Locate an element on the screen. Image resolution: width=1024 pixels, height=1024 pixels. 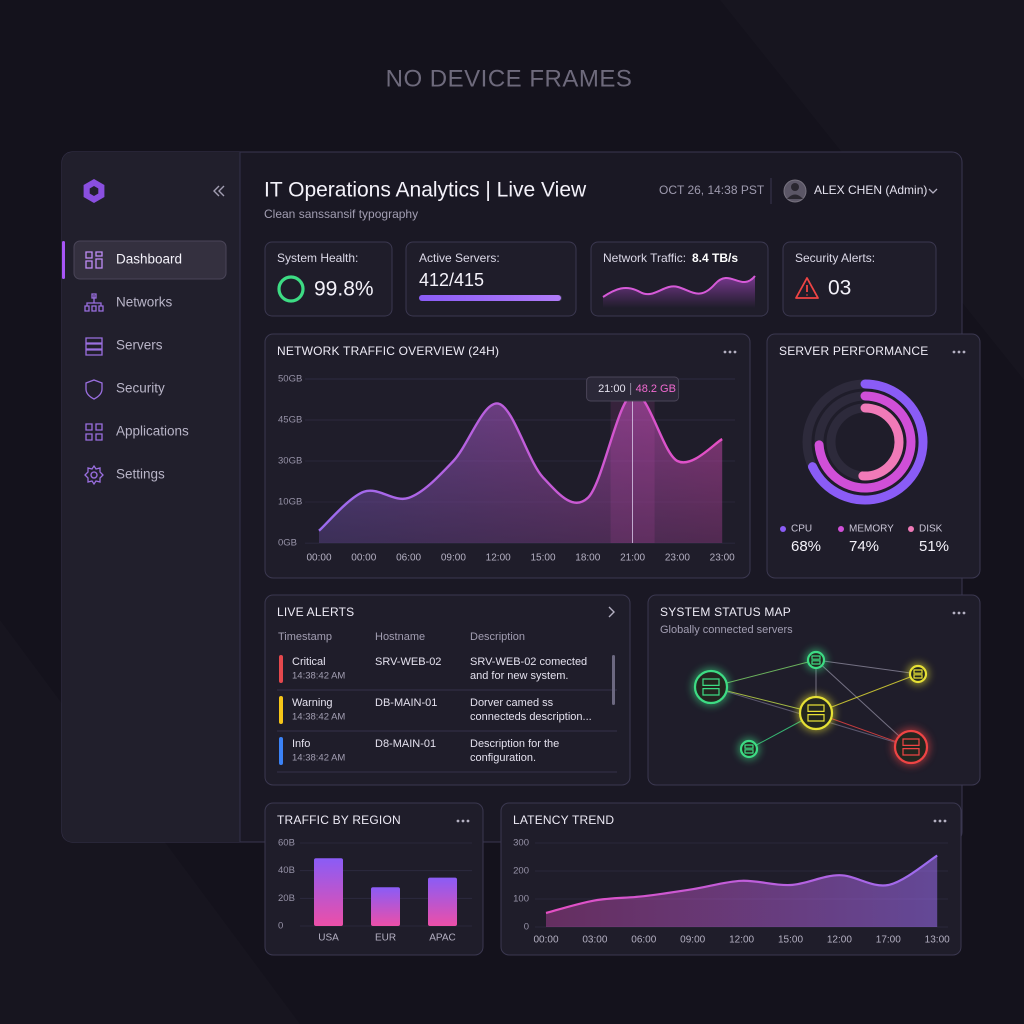
ring-arc is located at coordinates (865, 442).